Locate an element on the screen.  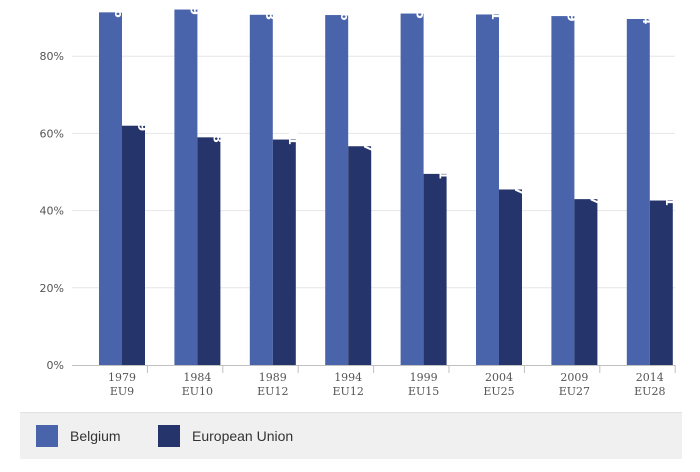
data-label: 90.39 is located at coordinates (571, 11).